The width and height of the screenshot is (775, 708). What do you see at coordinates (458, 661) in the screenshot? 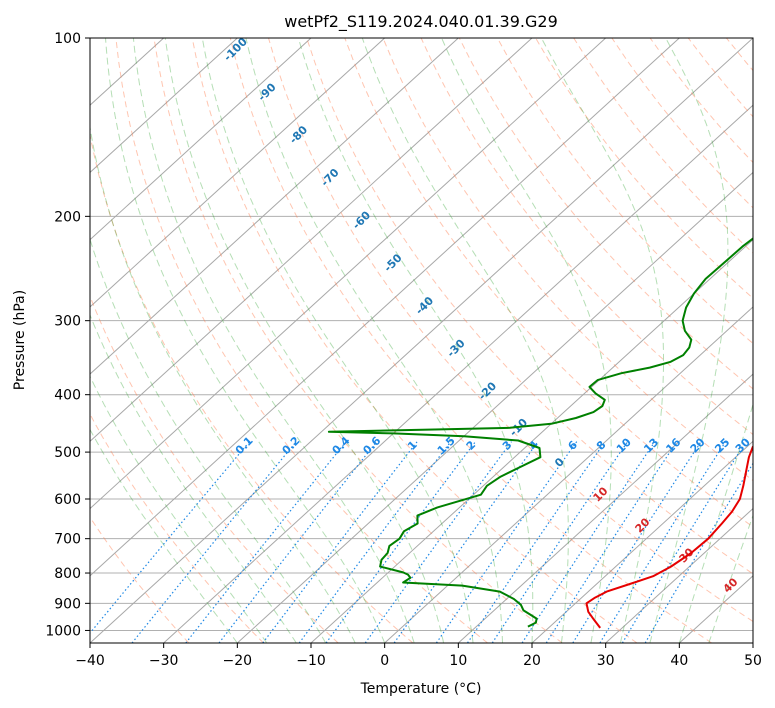
I see `x-tick-label: 10` at bounding box center [458, 661].